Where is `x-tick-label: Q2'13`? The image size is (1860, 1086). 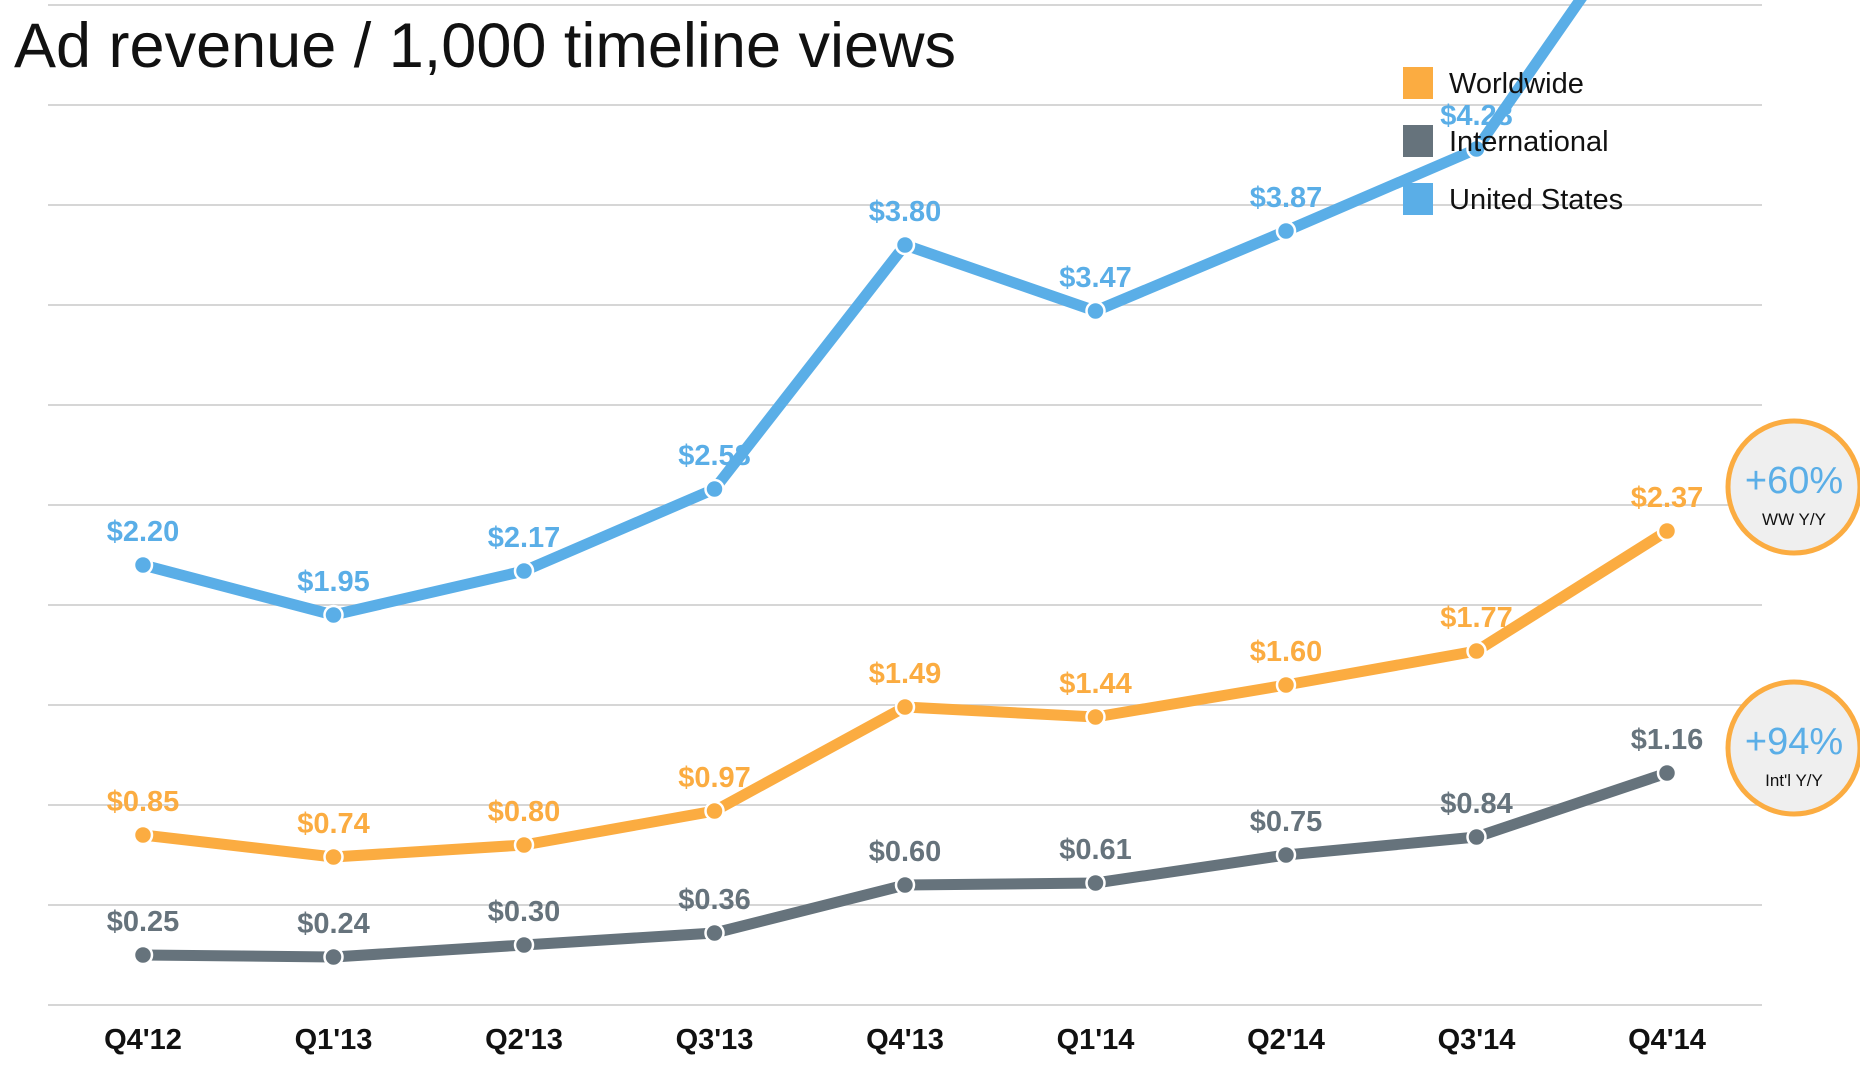
x-tick-label: Q2'13 is located at coordinates (524, 1040).